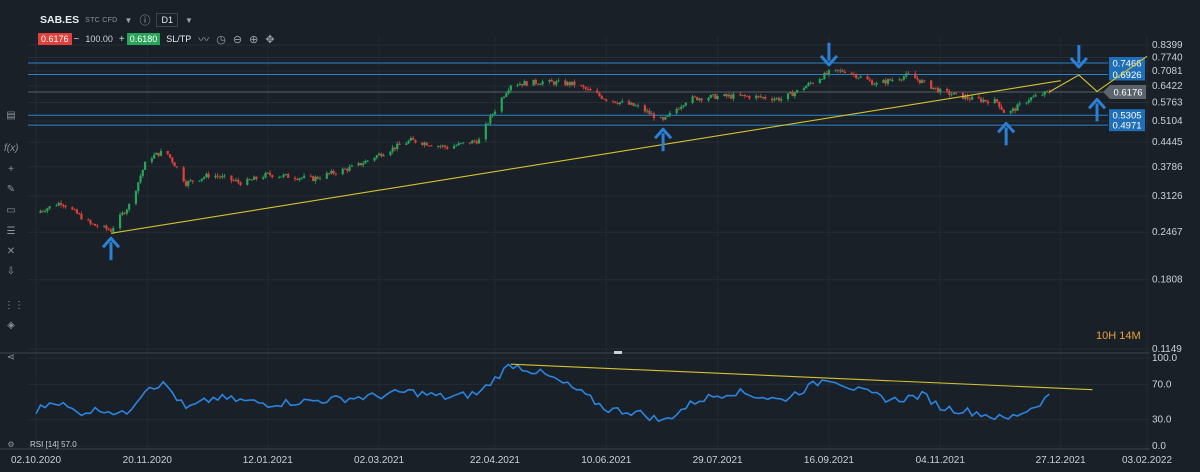 Image resolution: width=1200 pixels, height=472 pixels. What do you see at coordinates (14, 305) in the screenshot?
I see `more-icon: ⋮⋮` at bounding box center [14, 305].